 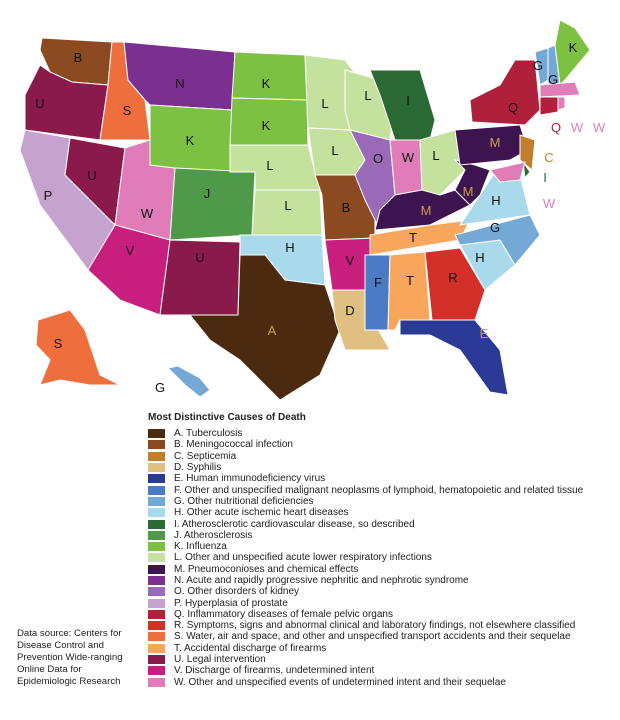 I want to click on state-label-ma: W, so click(x=577, y=127).